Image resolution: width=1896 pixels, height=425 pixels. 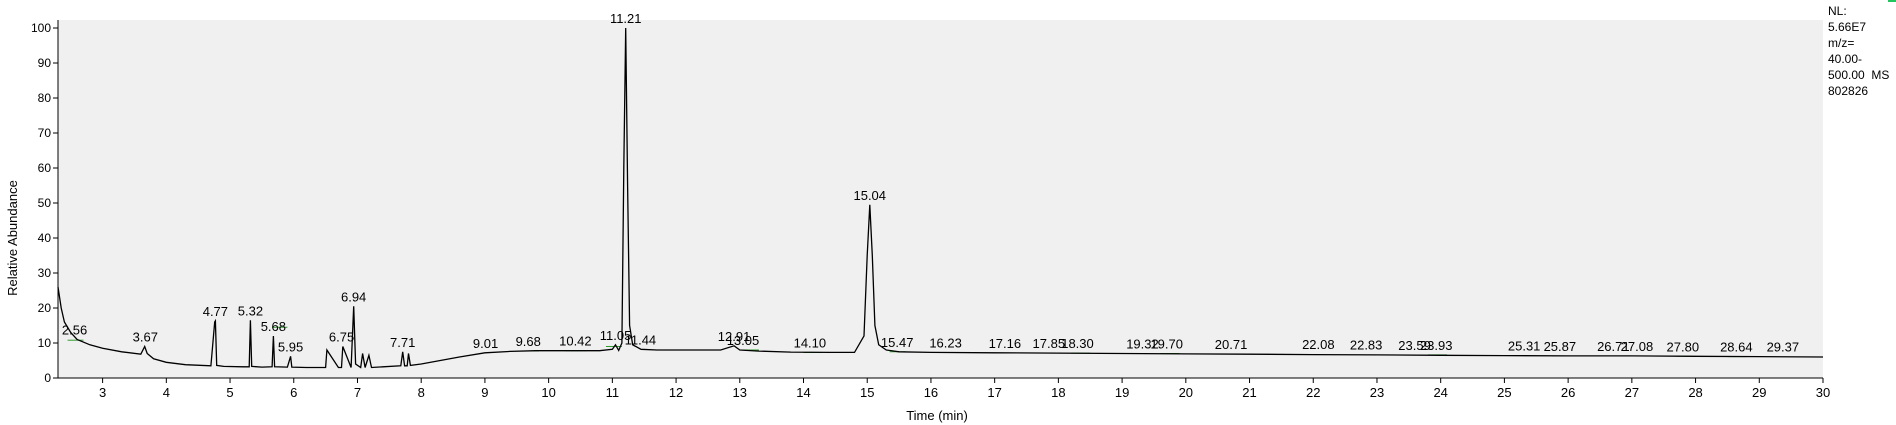 What do you see at coordinates (1845, 59) in the screenshot?
I see `mz-range-start: 40.00-` at bounding box center [1845, 59].